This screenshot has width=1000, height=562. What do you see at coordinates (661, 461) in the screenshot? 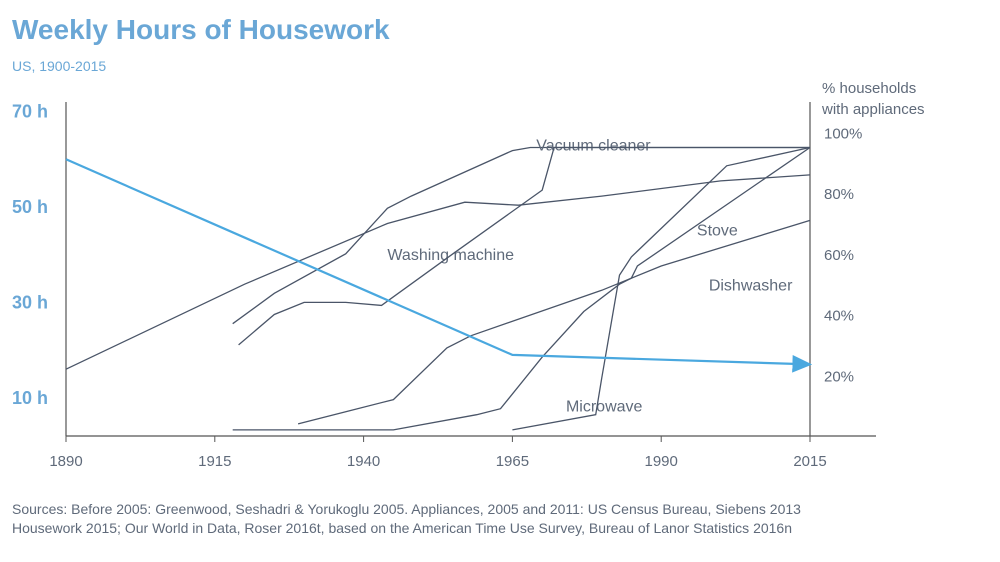
I see `x-tick-label: 1990` at bounding box center [661, 461].